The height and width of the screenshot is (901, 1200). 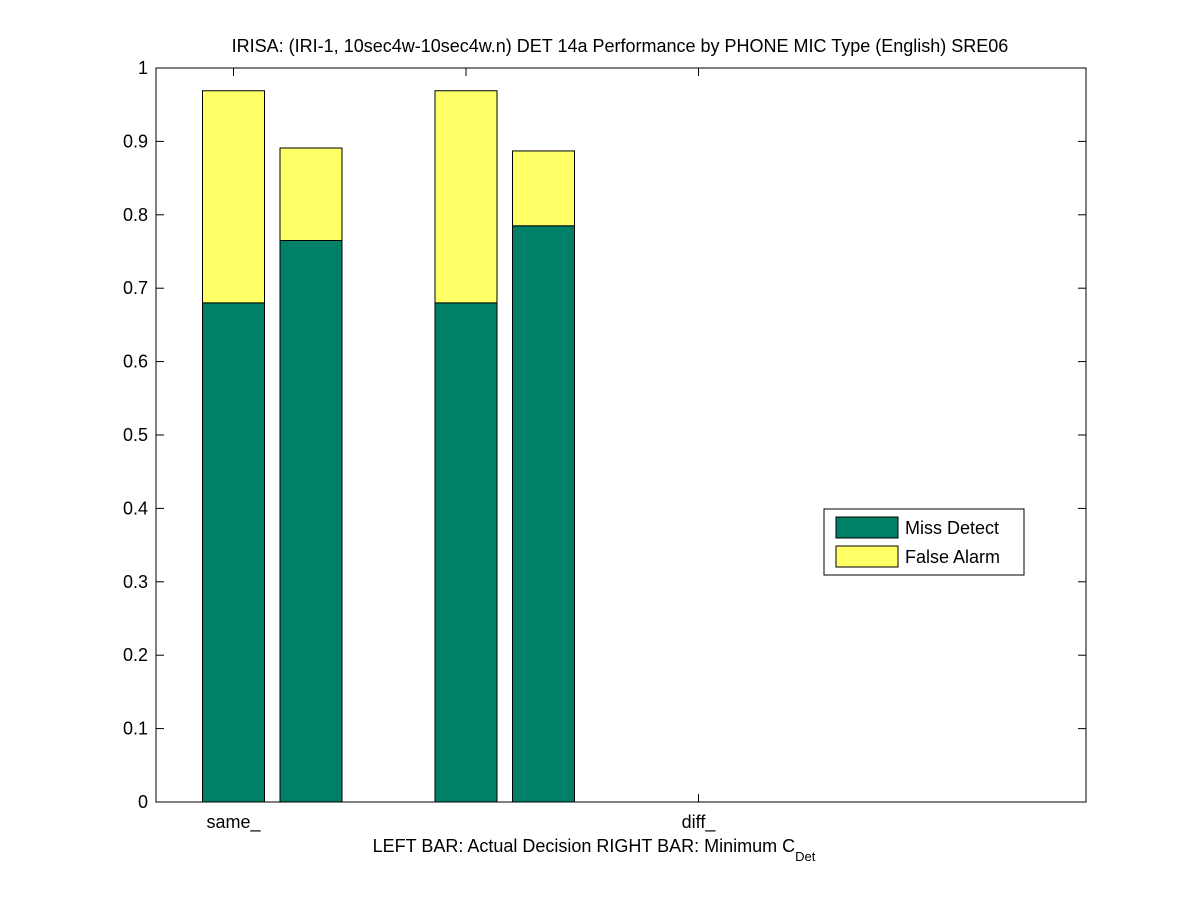 I want to click on y-tick-label: 0.4, so click(x=135, y=508).